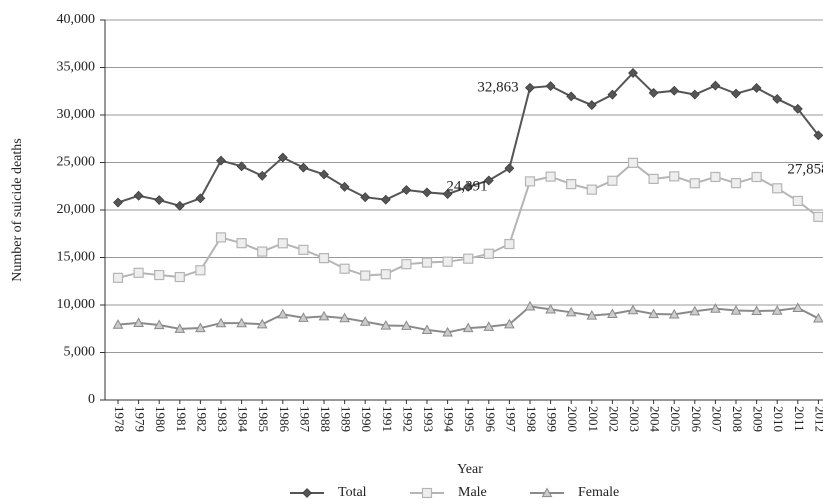  I want to click on x-tick-label: 2000, so click(572, 419).